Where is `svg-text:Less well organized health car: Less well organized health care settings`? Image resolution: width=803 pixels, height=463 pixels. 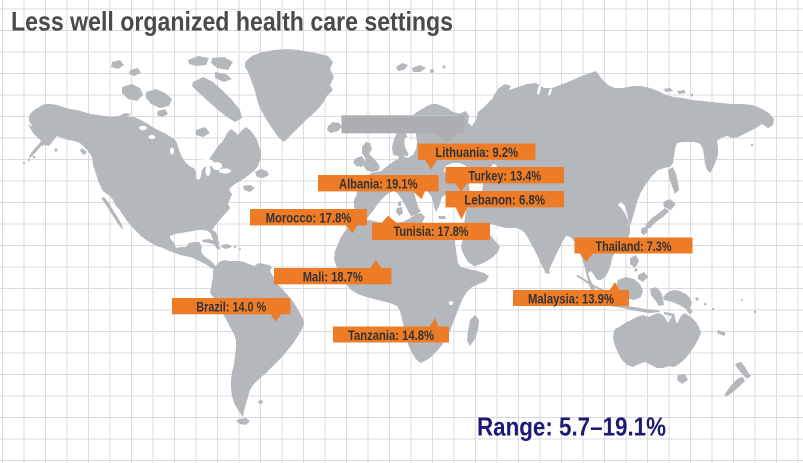 svg-text:Less well organized health car: Less well organized health care settings is located at coordinates (232, 21).